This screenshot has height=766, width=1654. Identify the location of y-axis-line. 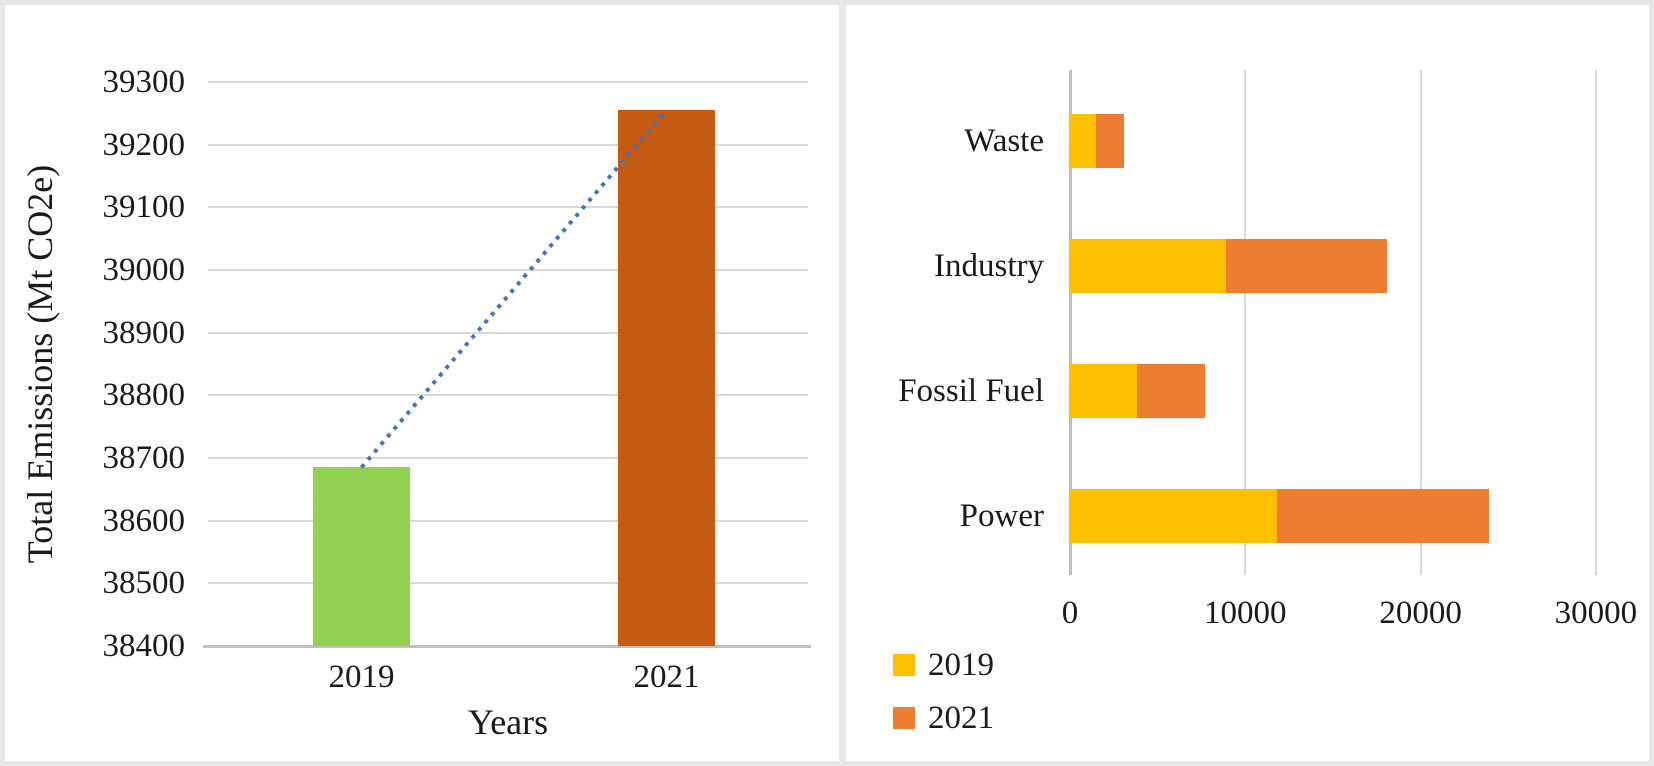
(1070, 322).